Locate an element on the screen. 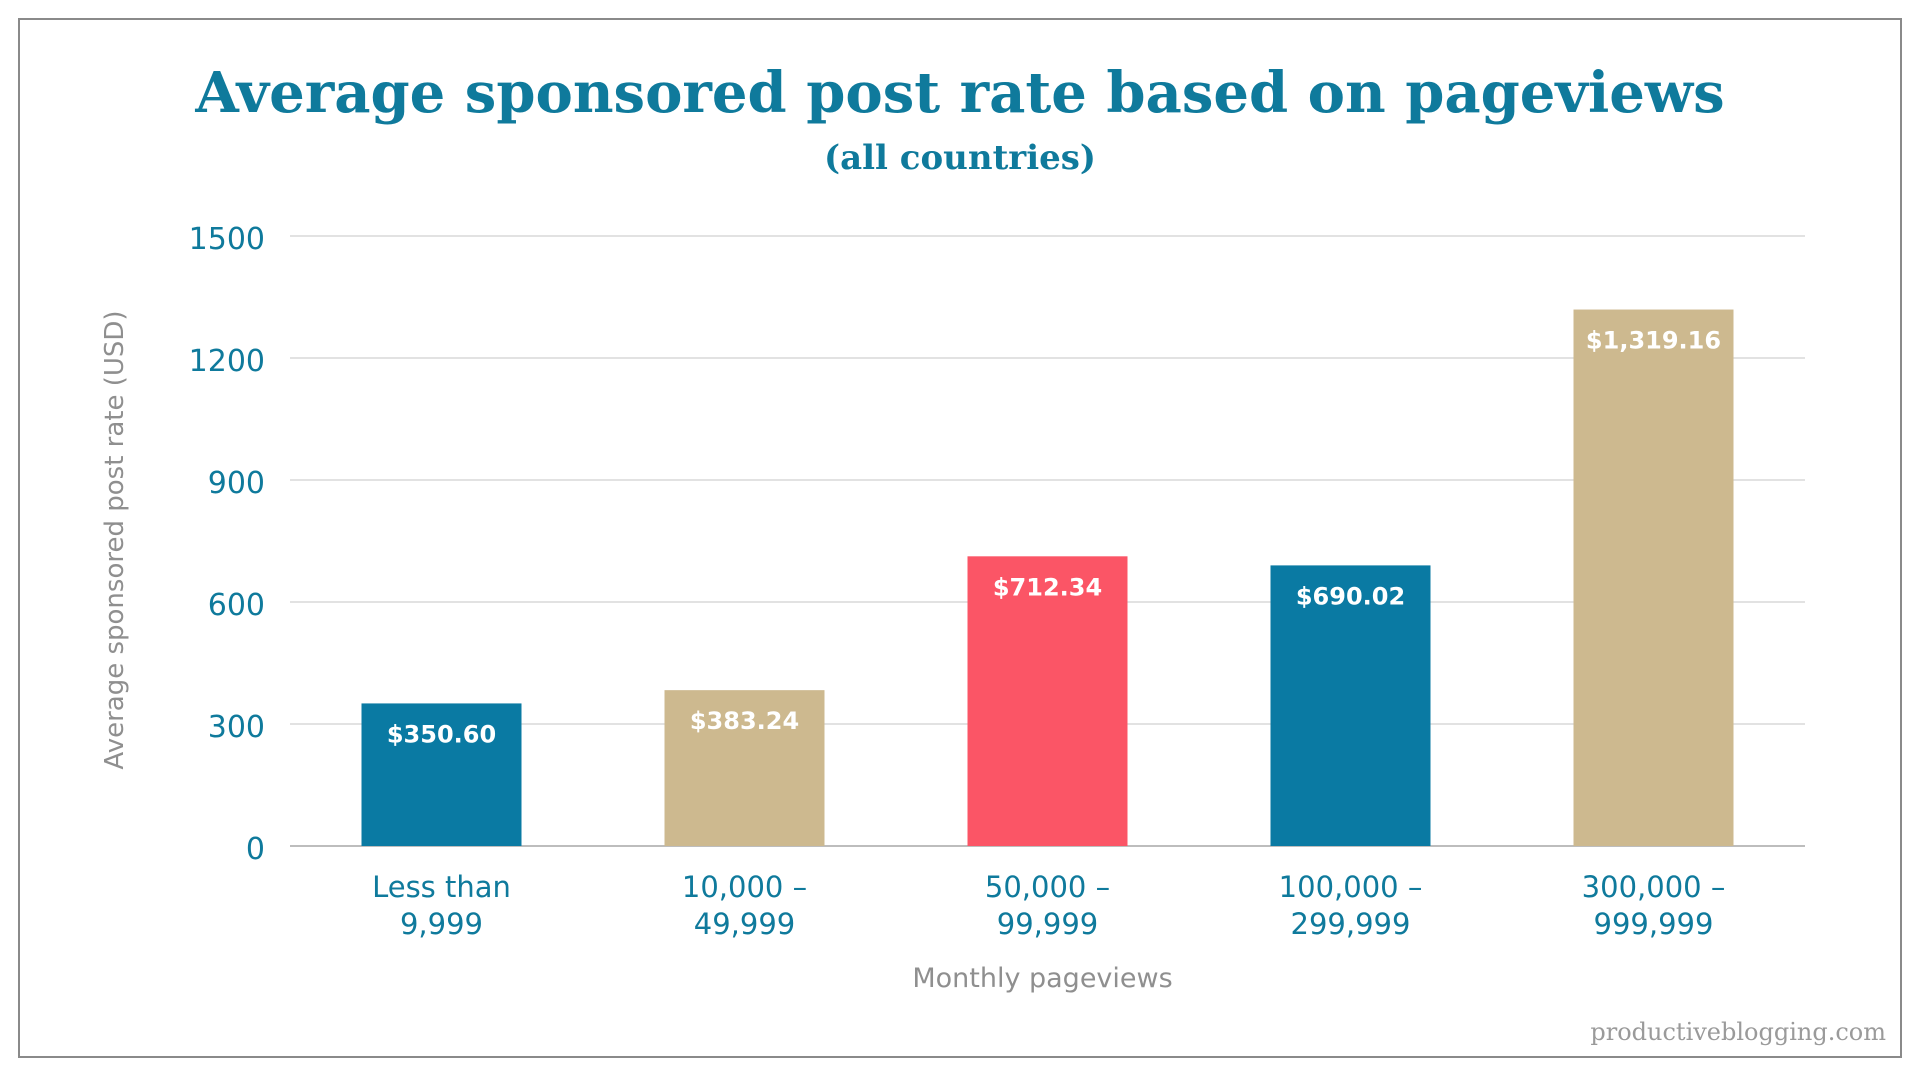 This screenshot has height=1080, width=1920. x-tick-label: 100,000 – is located at coordinates (1351, 887).